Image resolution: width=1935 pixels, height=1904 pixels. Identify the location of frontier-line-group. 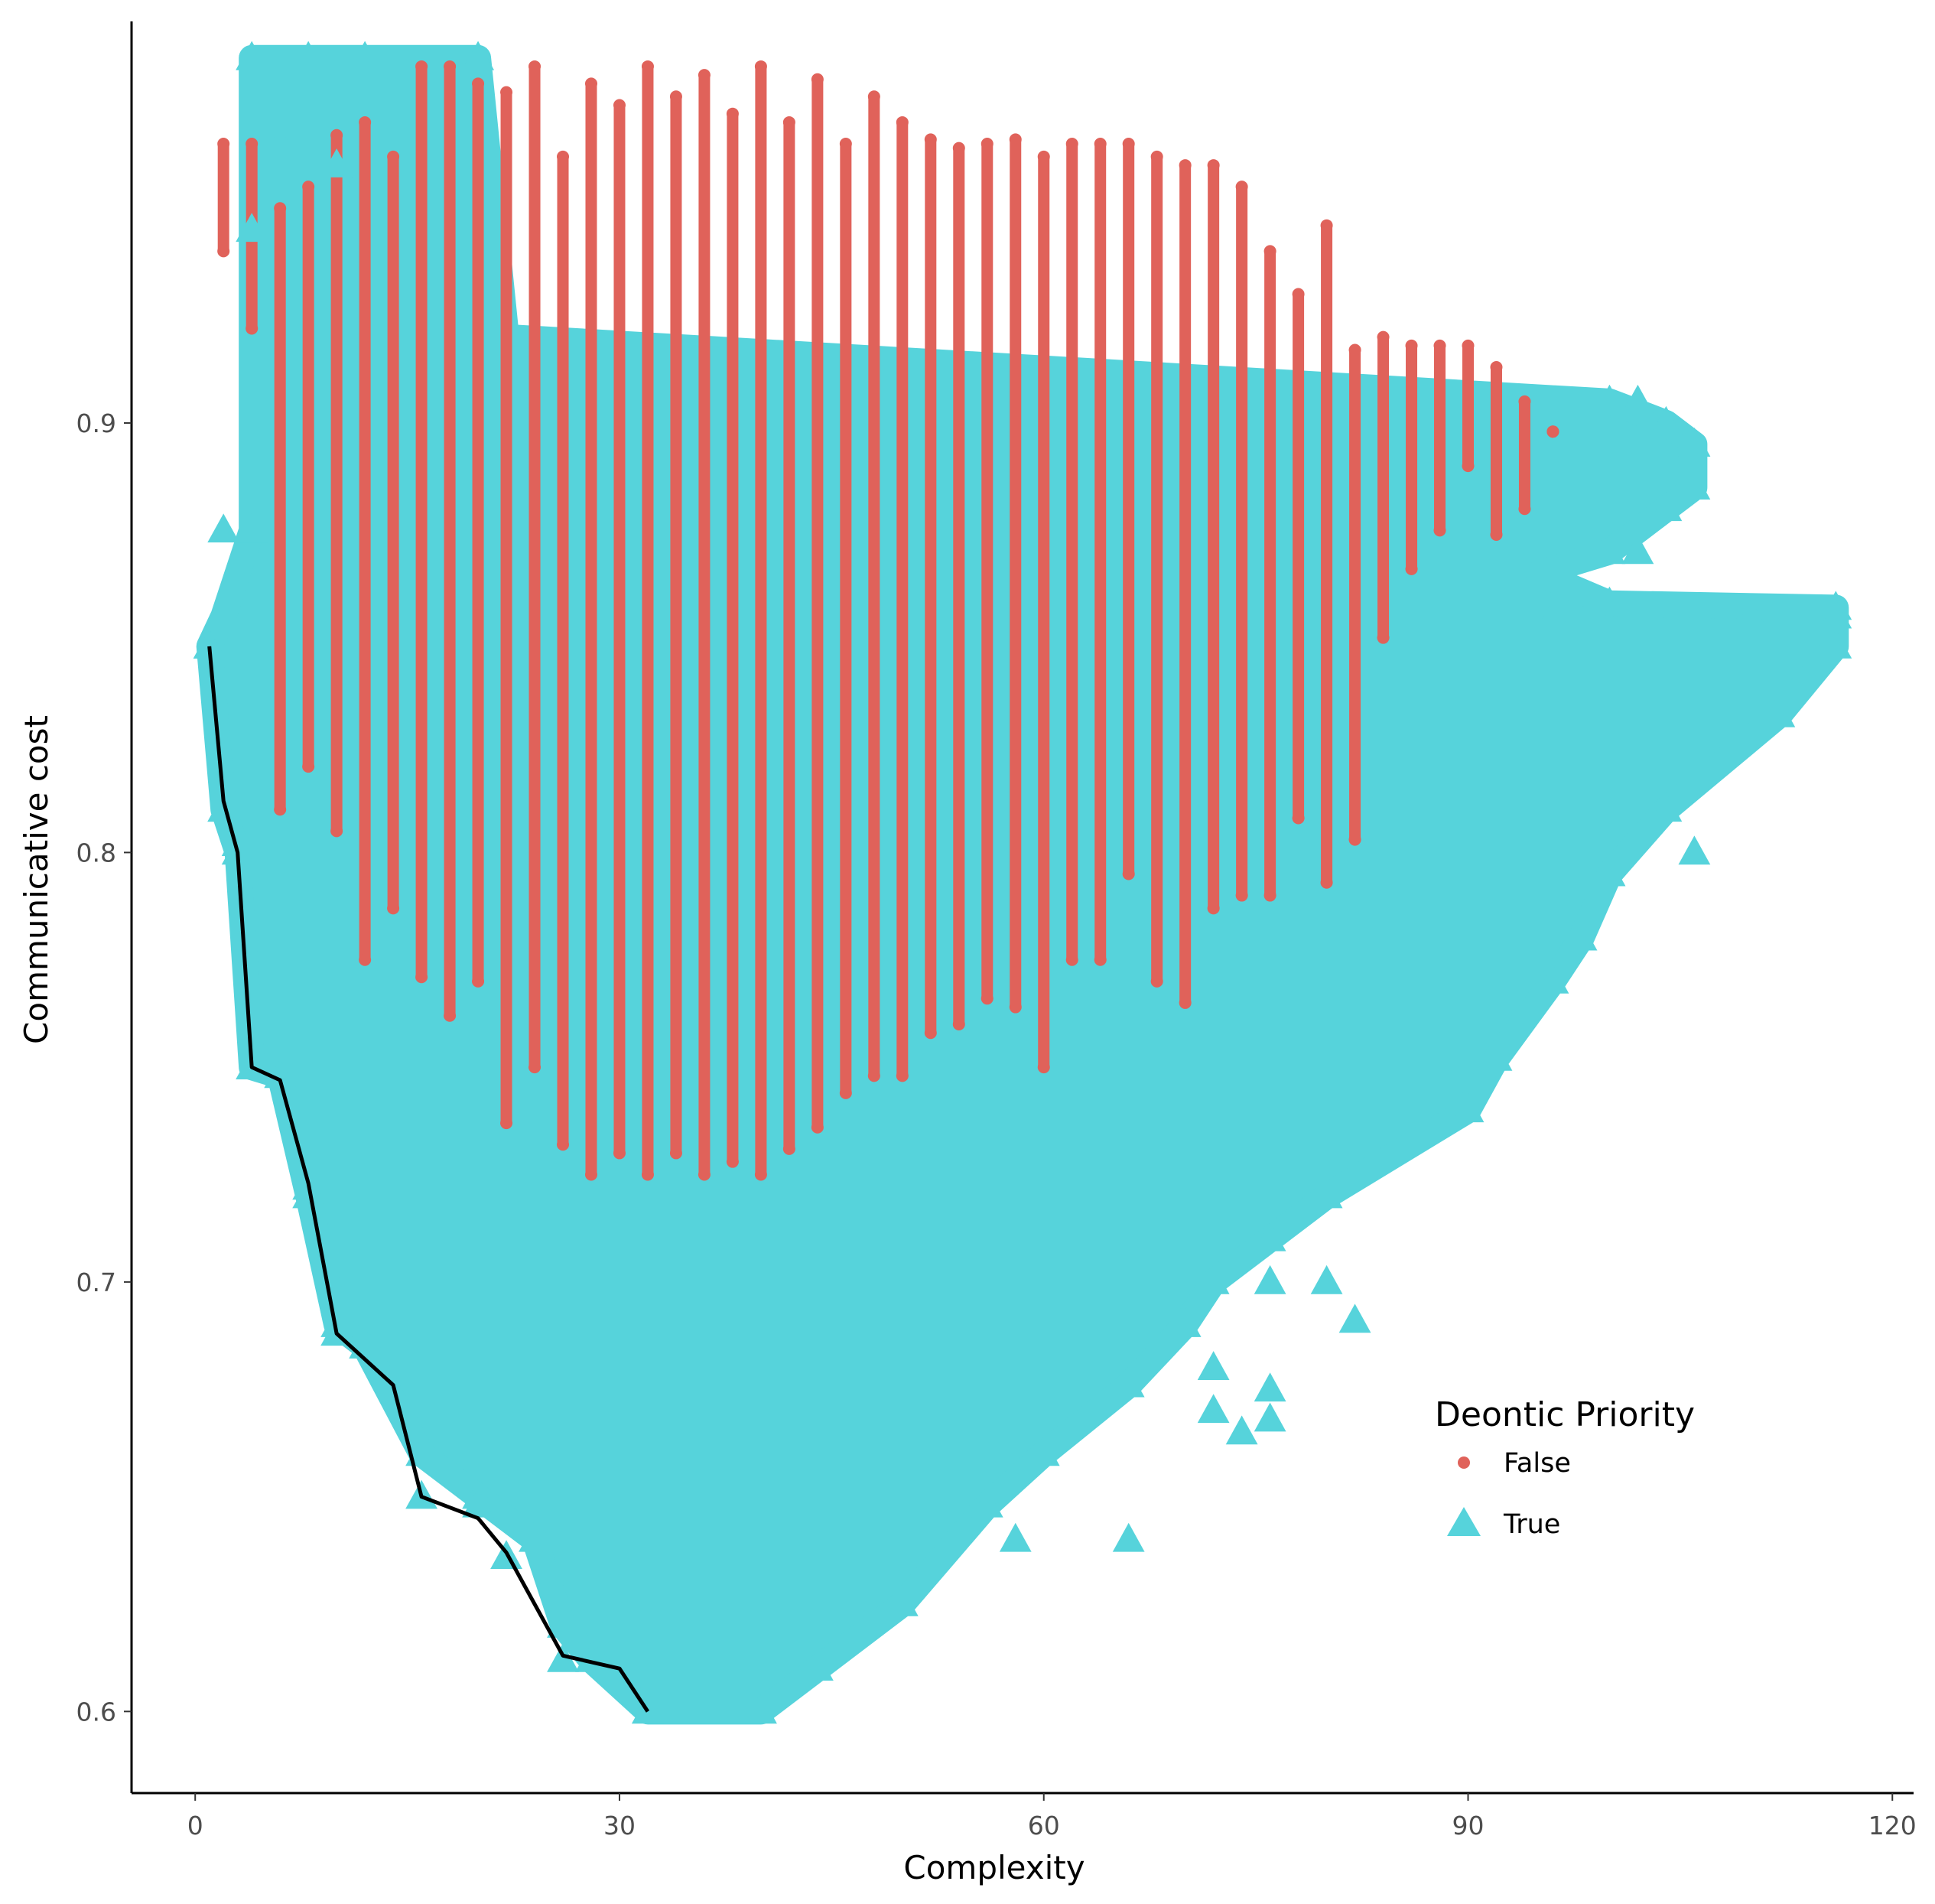
(429, 1179).